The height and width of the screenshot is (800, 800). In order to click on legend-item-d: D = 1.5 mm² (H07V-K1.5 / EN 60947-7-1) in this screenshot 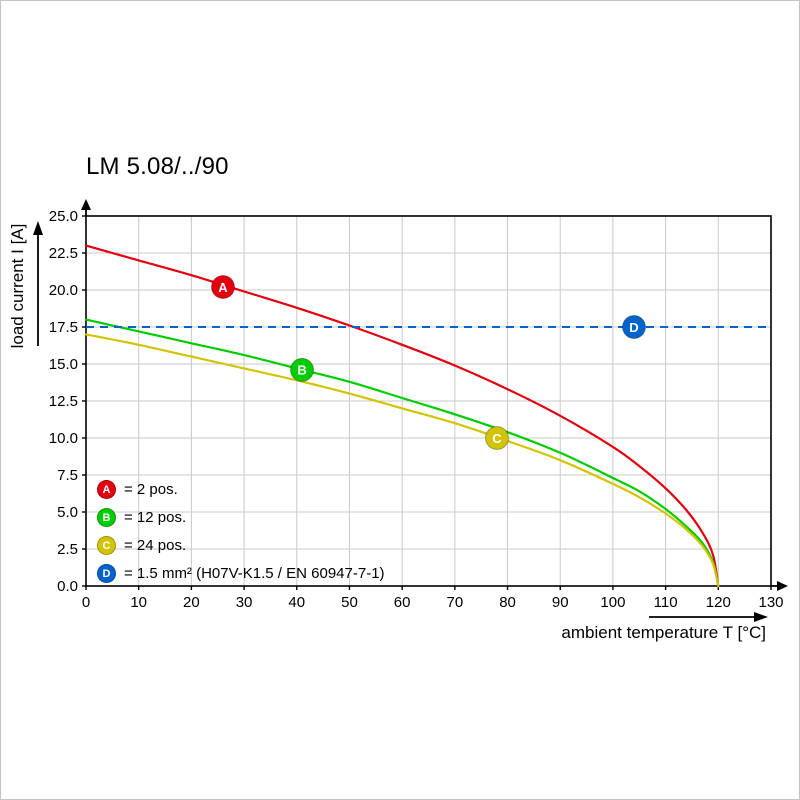, I will do `click(241, 573)`.